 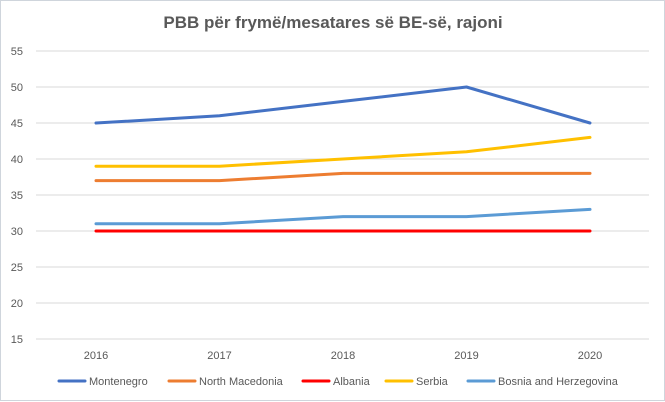 I want to click on x-tick-label: 2020, so click(x=590, y=356).